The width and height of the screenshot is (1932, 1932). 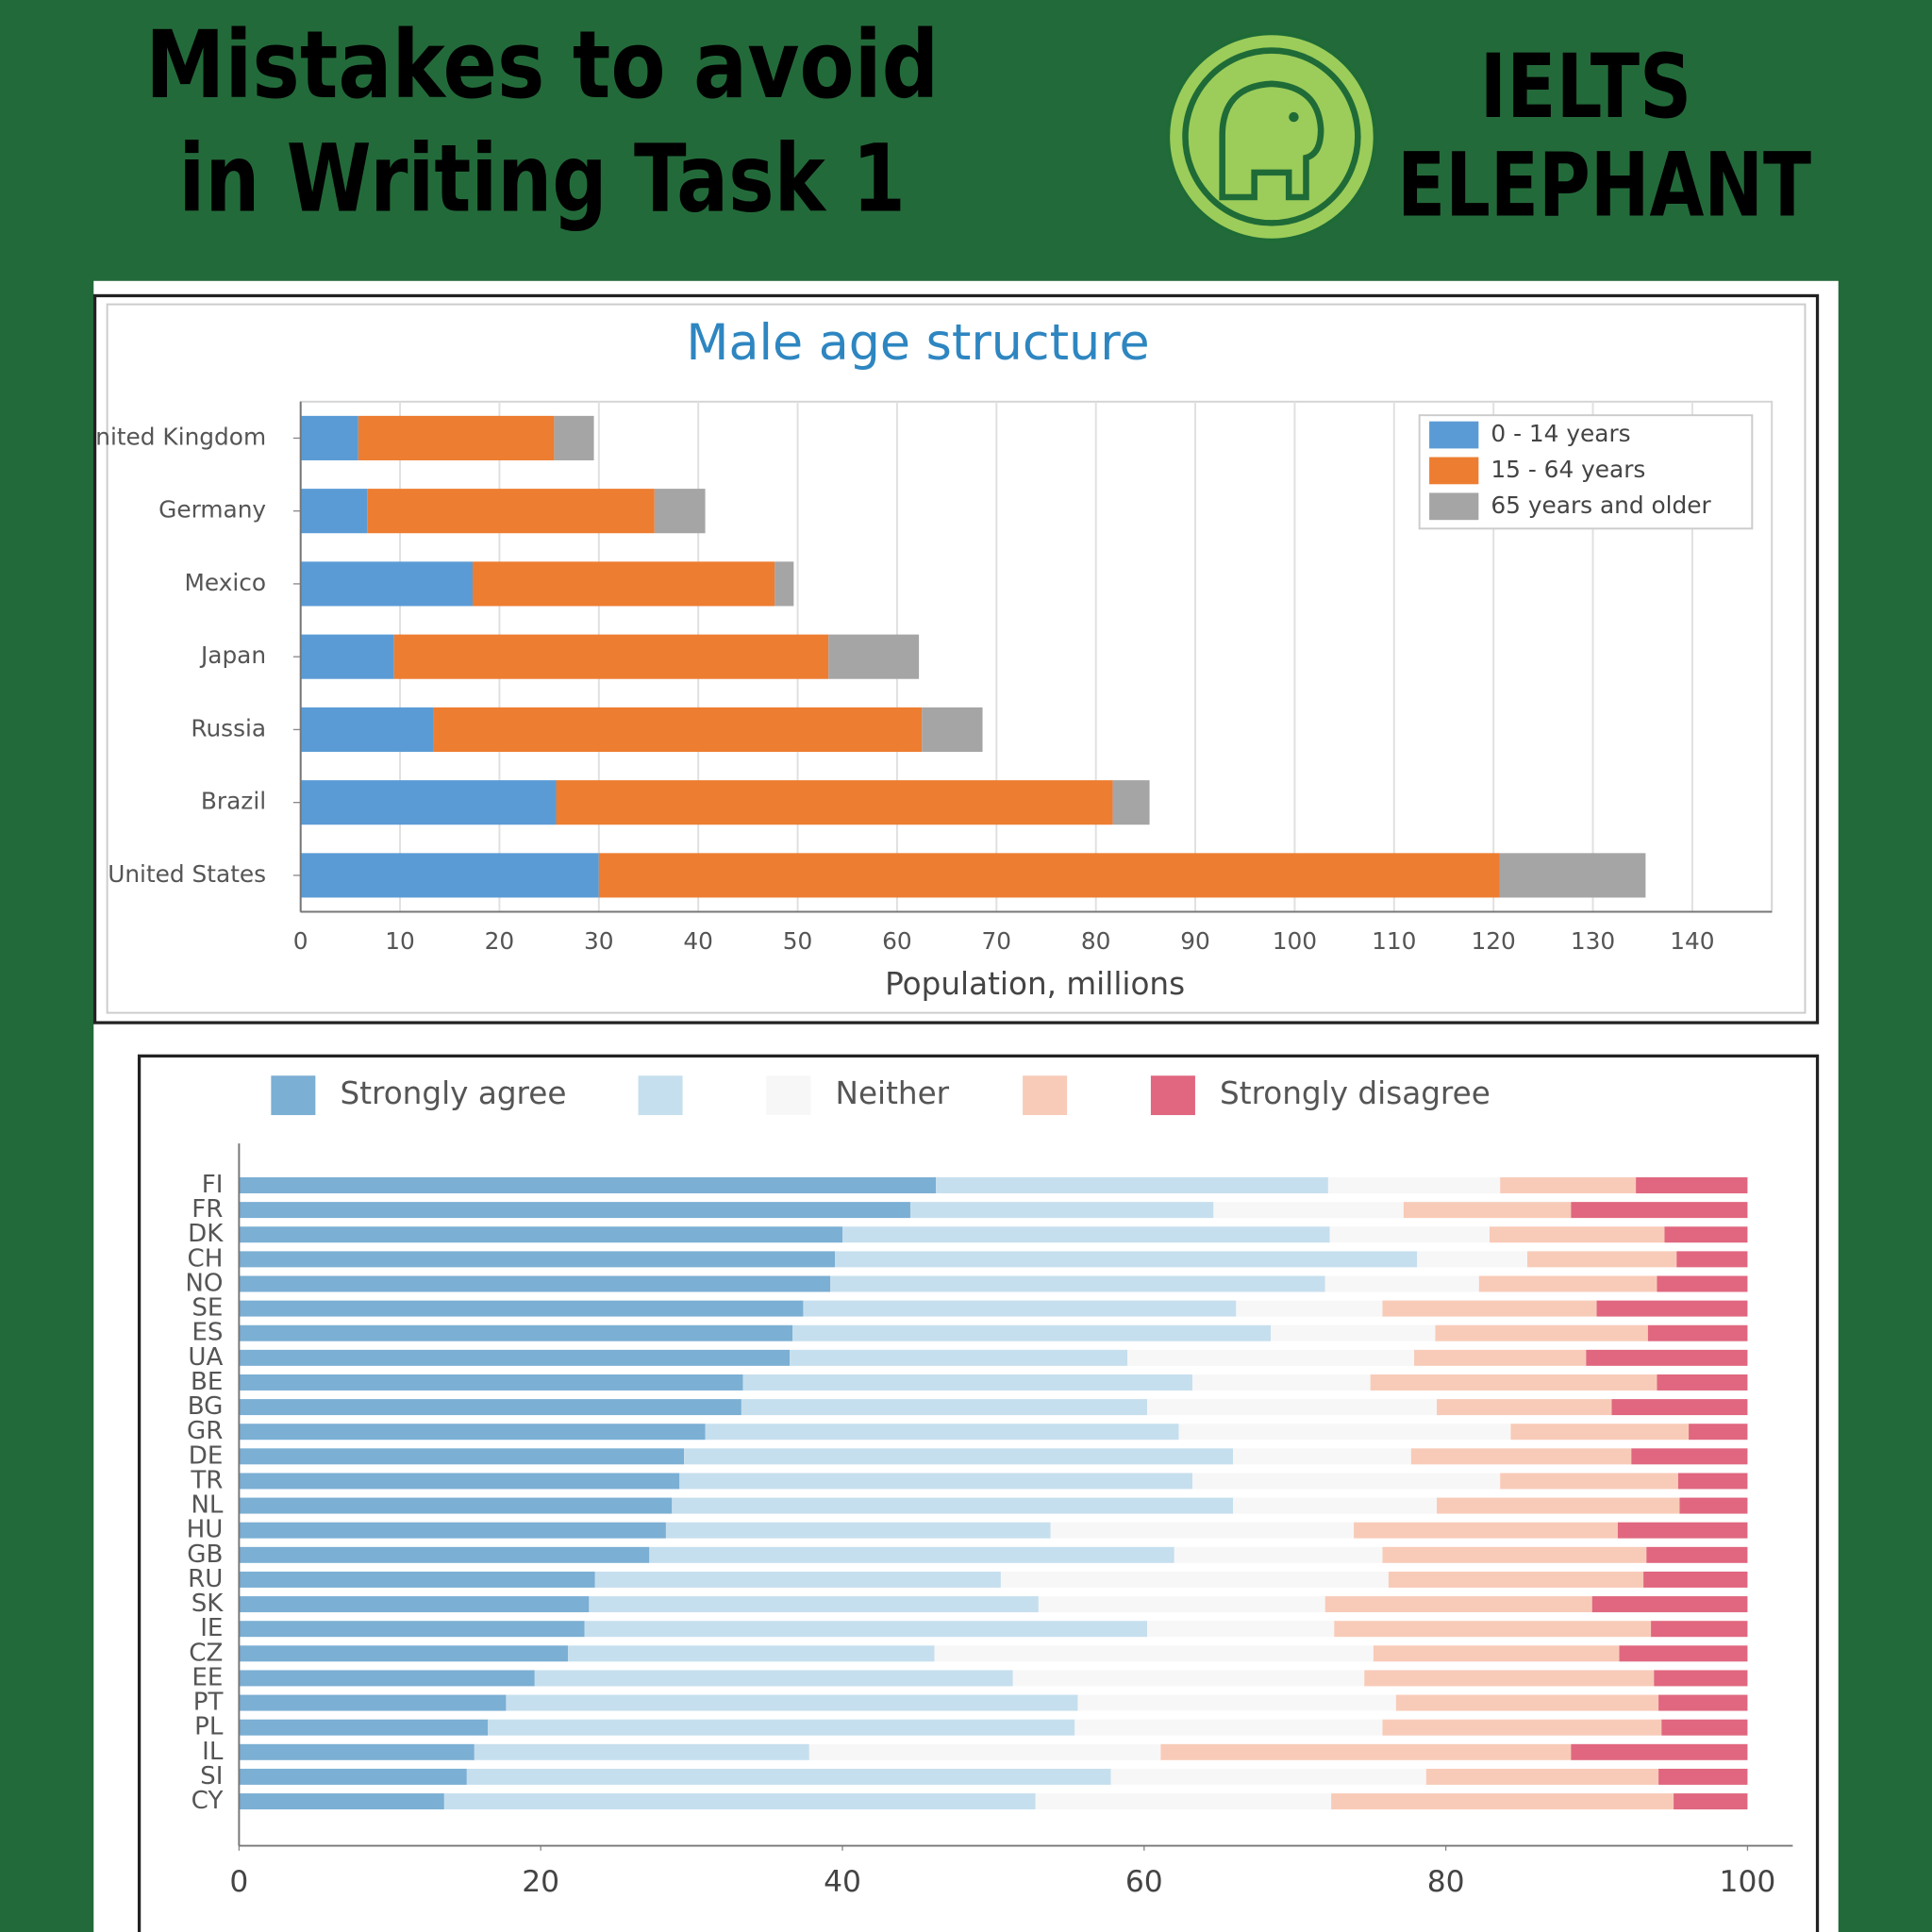 What do you see at coordinates (209, 1703) in the screenshot?
I see `y-tick-label: PT` at bounding box center [209, 1703].